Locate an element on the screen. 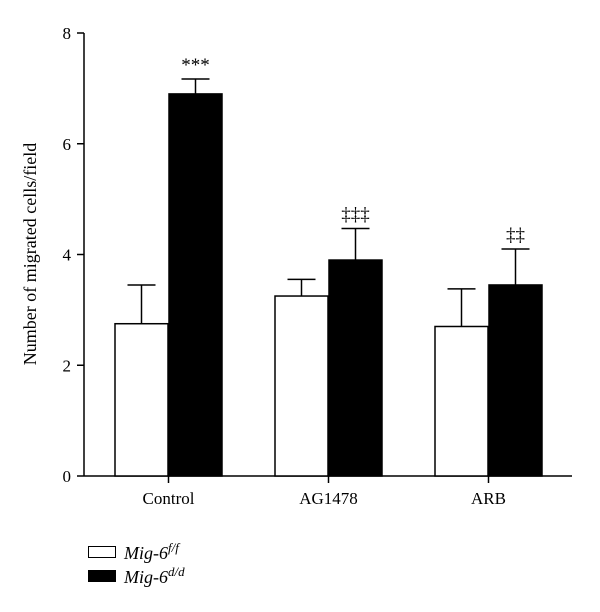 Image resolution: width=600 pixels, height=612 pixels. legend-swatch-ff is located at coordinates (102, 552).